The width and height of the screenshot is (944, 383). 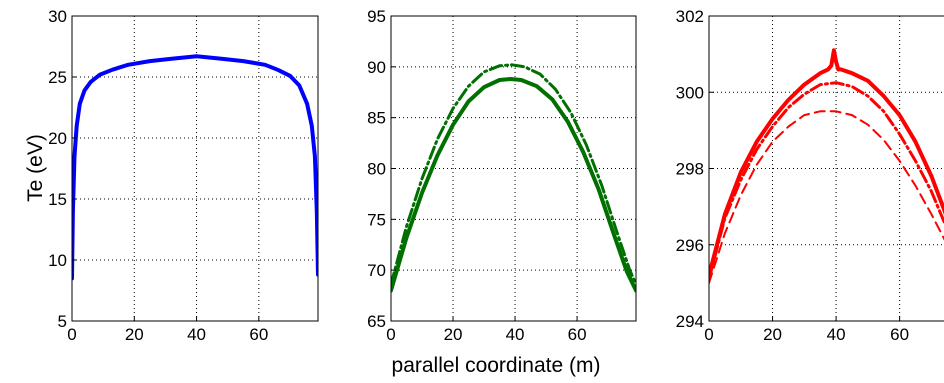 I want to click on series-line-dashdot, so click(x=826, y=181).